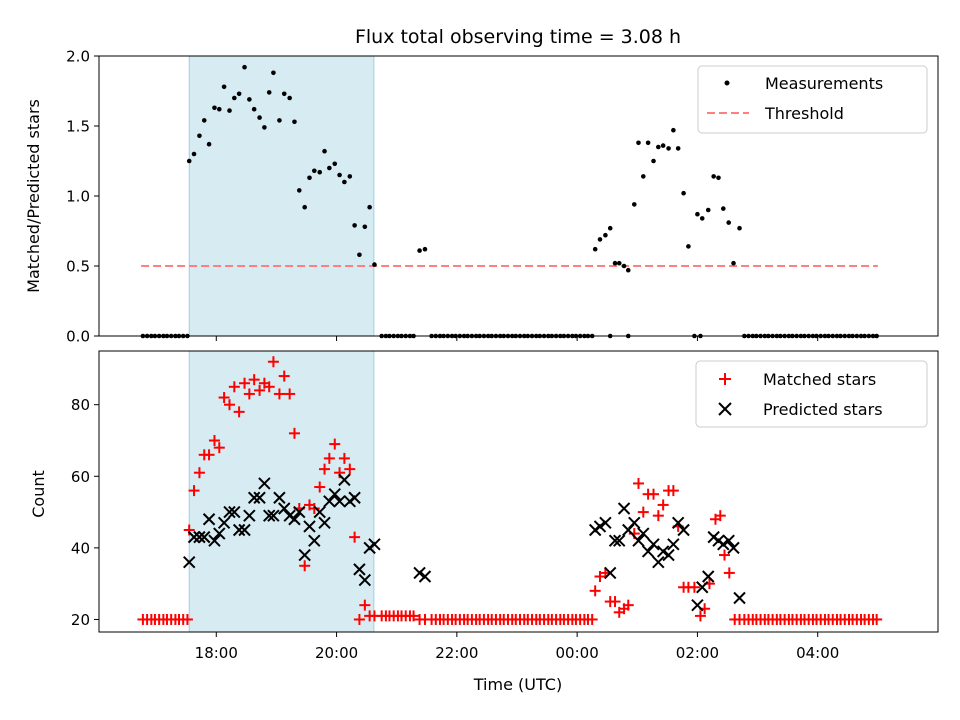 The image size is (960, 720). I want to click on top-y-axis-label: Matched/Predicted stars, so click(33, 196).